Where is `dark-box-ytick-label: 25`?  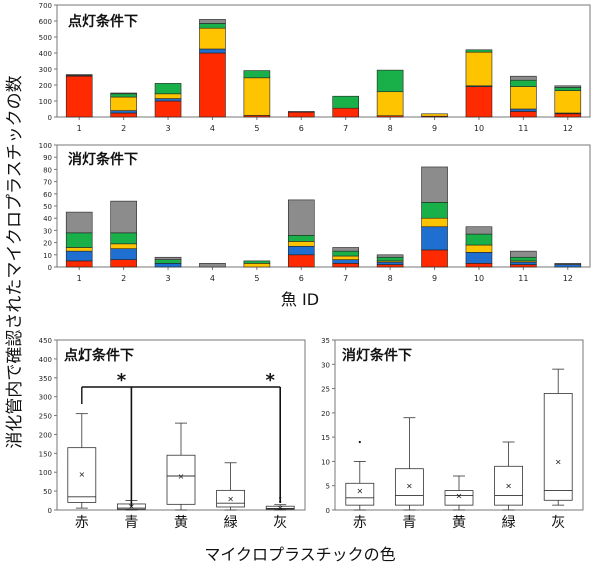
dark-box-ytick-label: 25 is located at coordinates (325, 390).